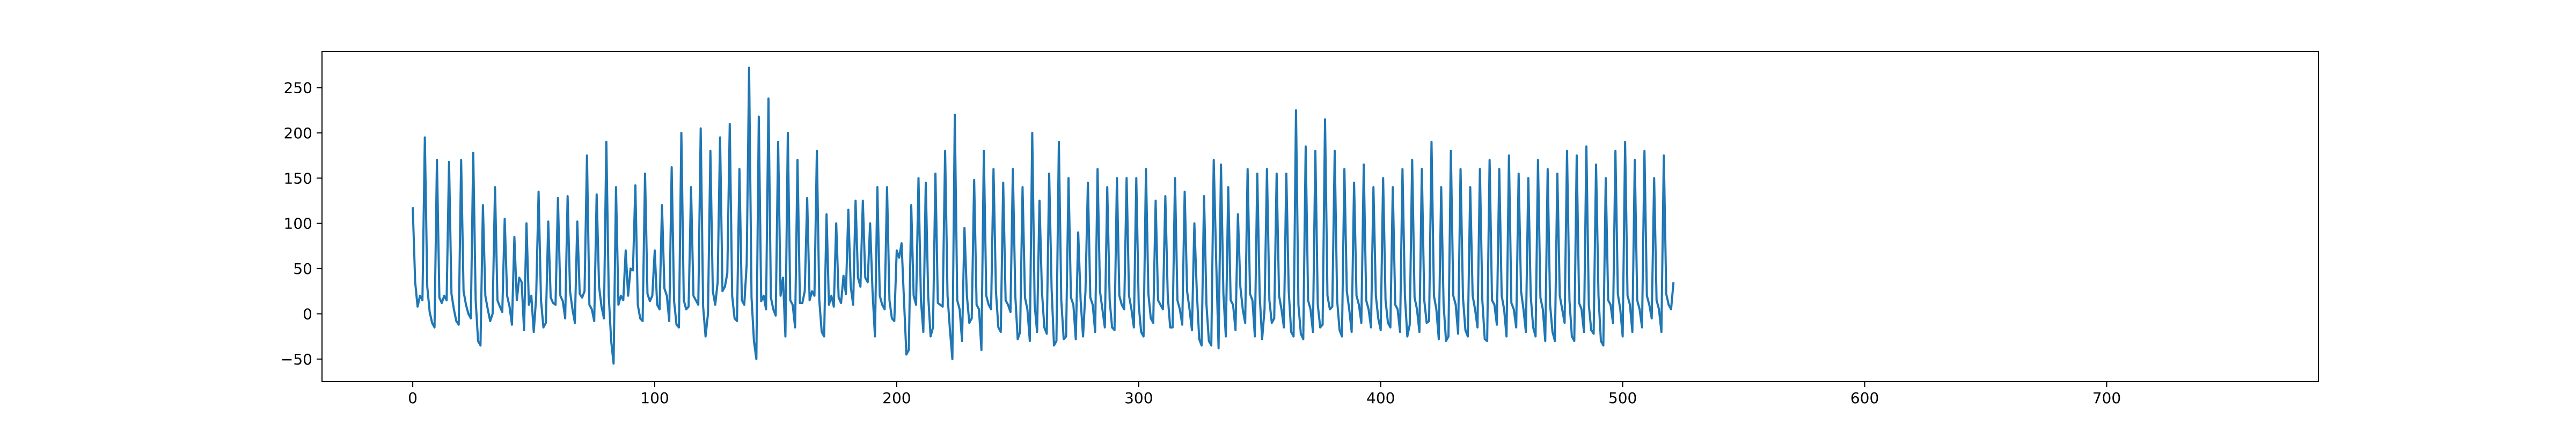 The image size is (2576, 431). I want to click on y-axis-ticks: −50 0 50 100 150 200 250, so click(301, 223).